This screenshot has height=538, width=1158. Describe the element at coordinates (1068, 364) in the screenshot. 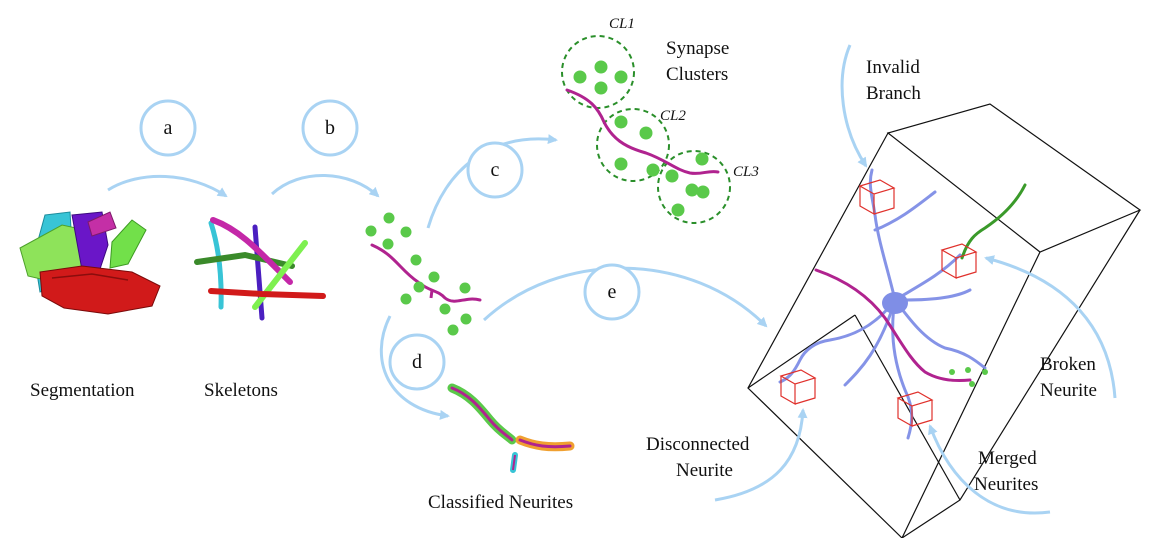

I see `label-broken-neurite-1: Broken` at that location.